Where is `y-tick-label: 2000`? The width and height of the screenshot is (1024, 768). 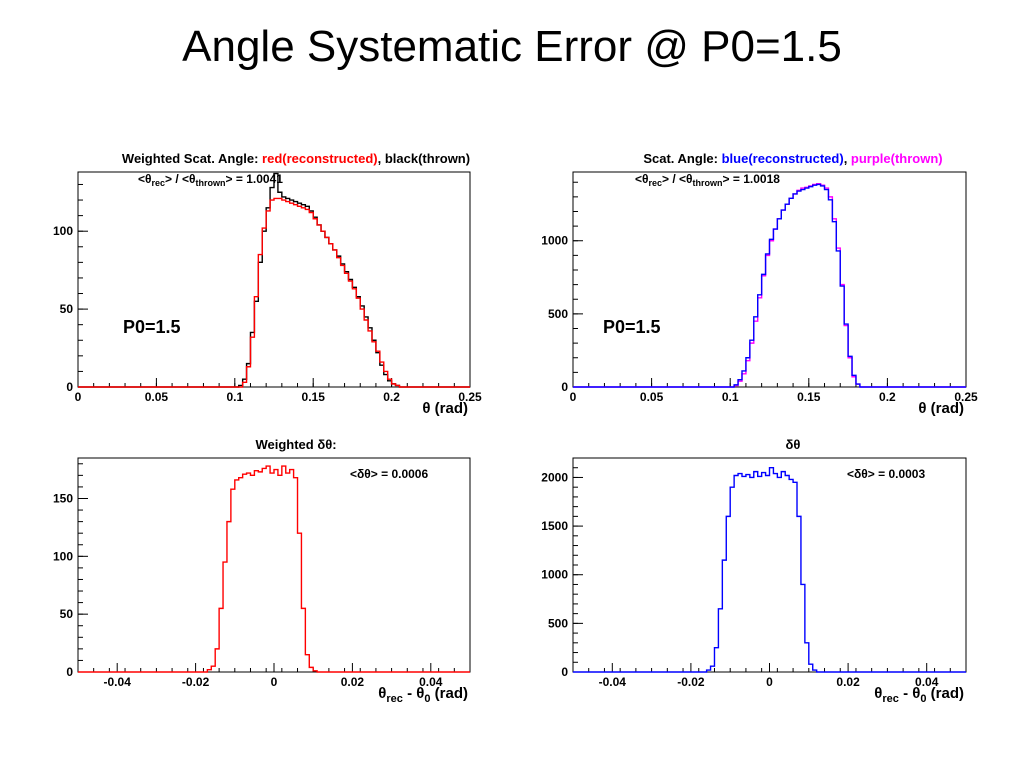 y-tick-label: 2000 is located at coordinates (554, 477).